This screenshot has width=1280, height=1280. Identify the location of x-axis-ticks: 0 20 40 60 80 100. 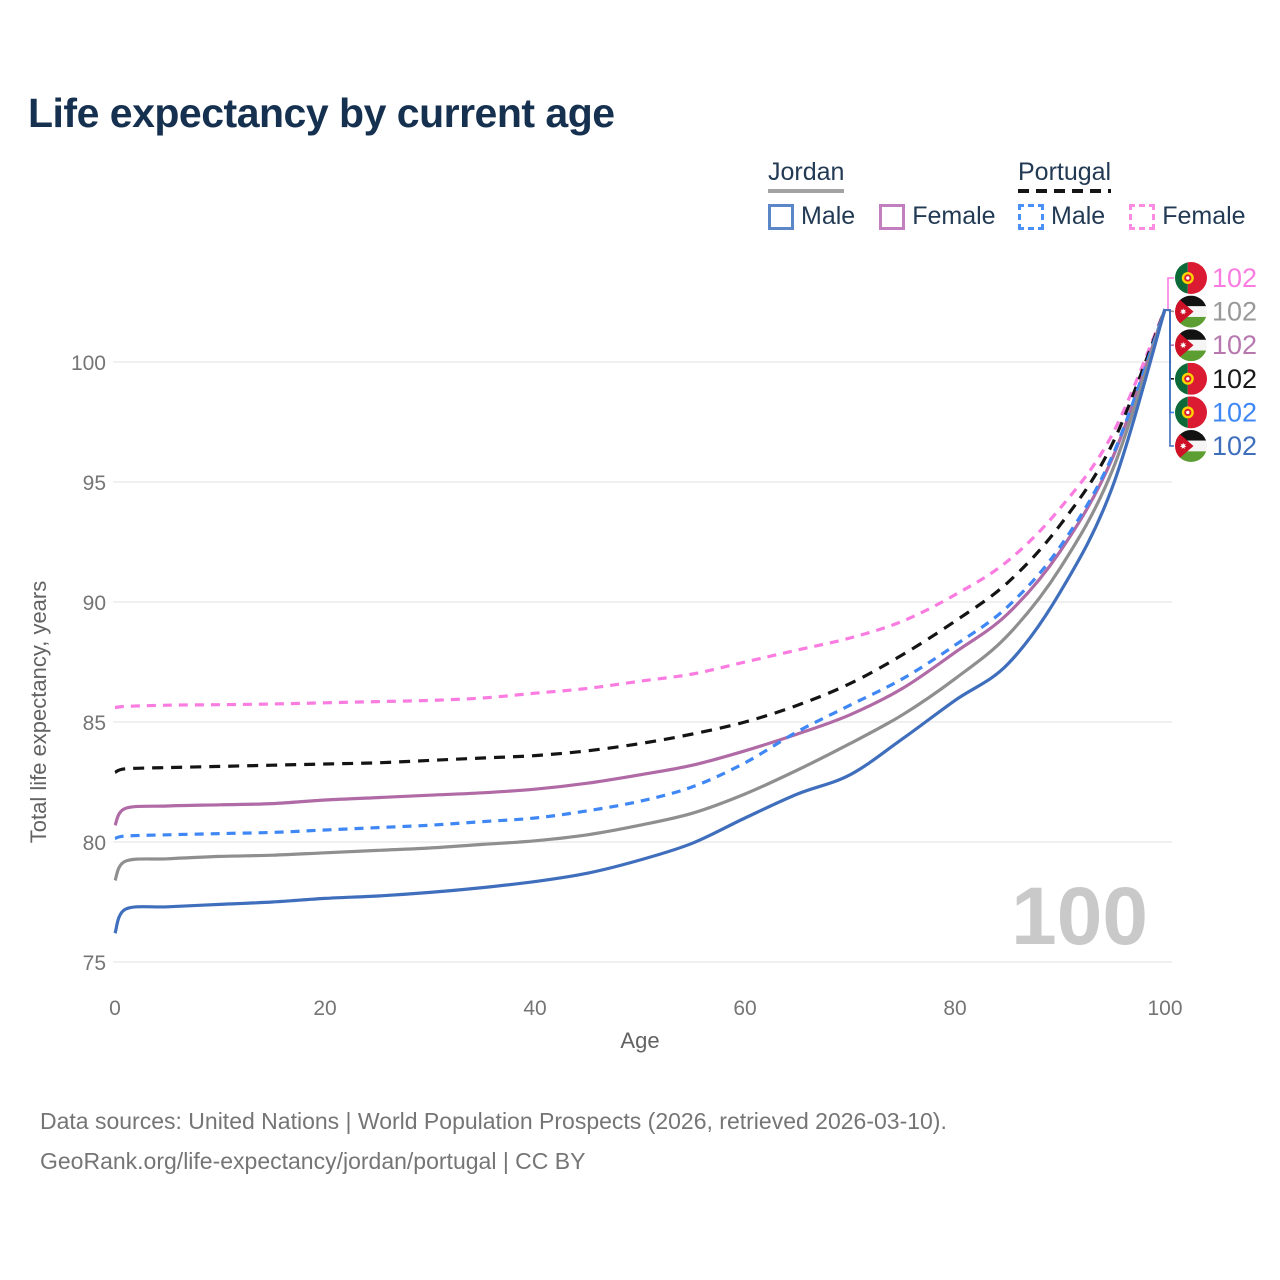
(645, 1008).